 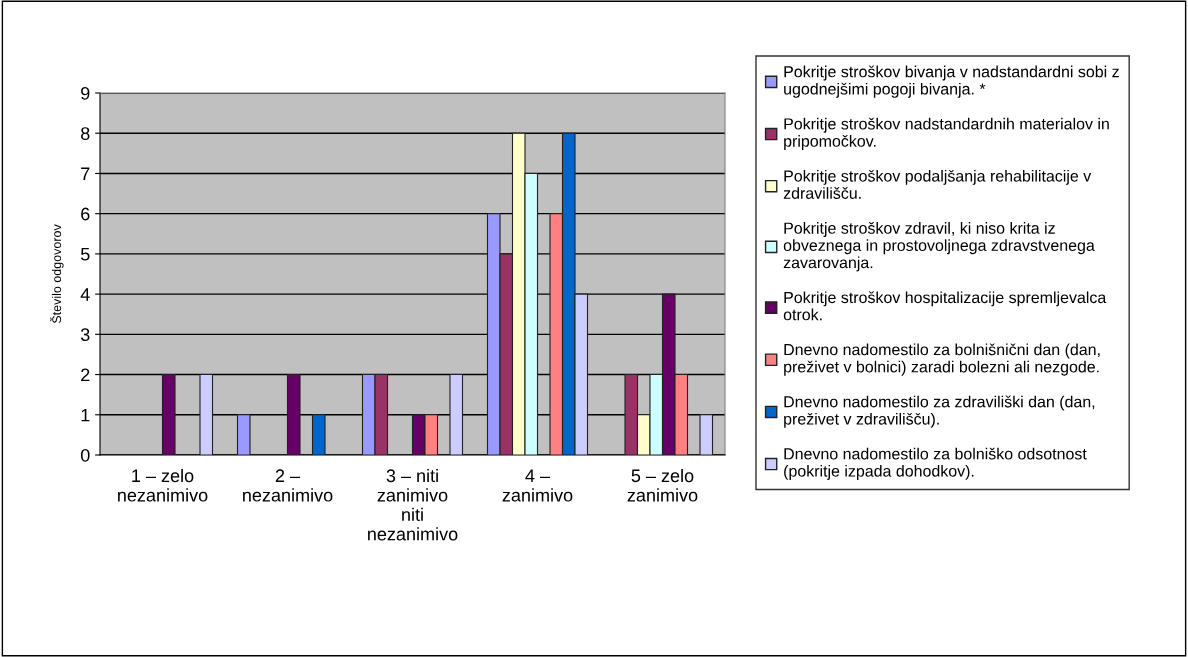 I want to click on y-tick-label: 0, so click(x=85, y=455).